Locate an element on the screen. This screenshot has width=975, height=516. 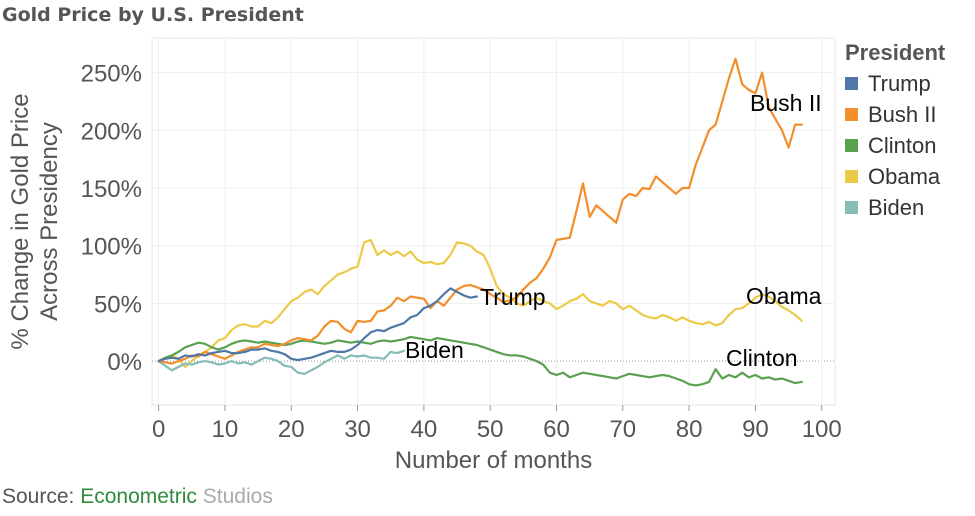
x-tick-label: 10 is located at coordinates (225, 429).